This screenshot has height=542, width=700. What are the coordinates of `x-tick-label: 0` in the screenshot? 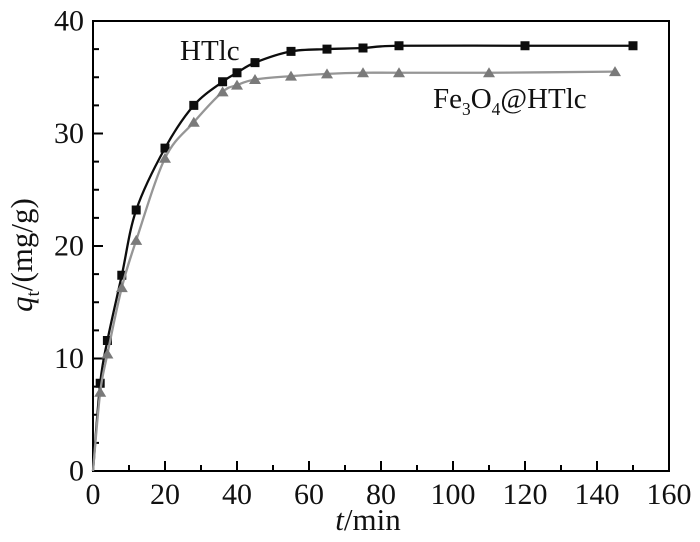 It's located at (93, 494).